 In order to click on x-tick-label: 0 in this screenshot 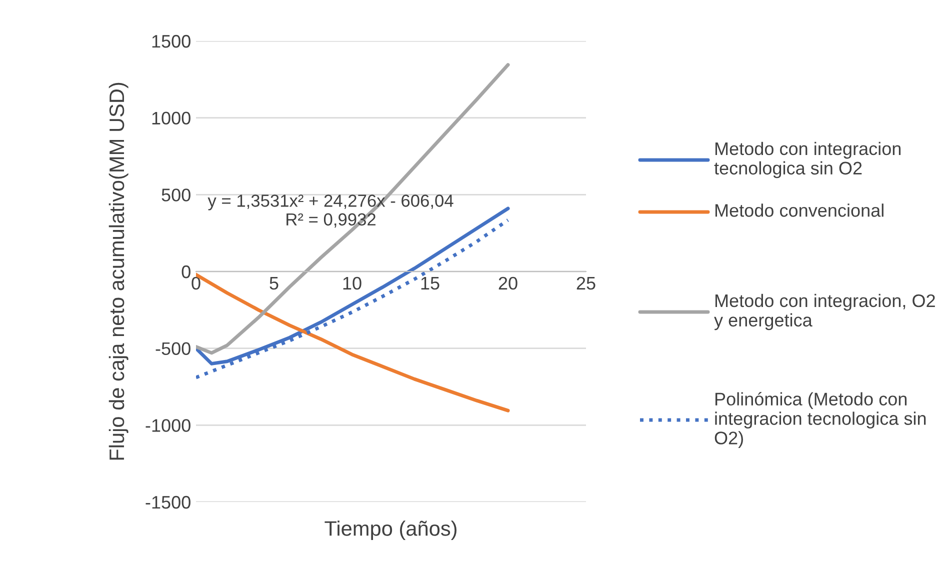, I will do `click(196, 283)`.